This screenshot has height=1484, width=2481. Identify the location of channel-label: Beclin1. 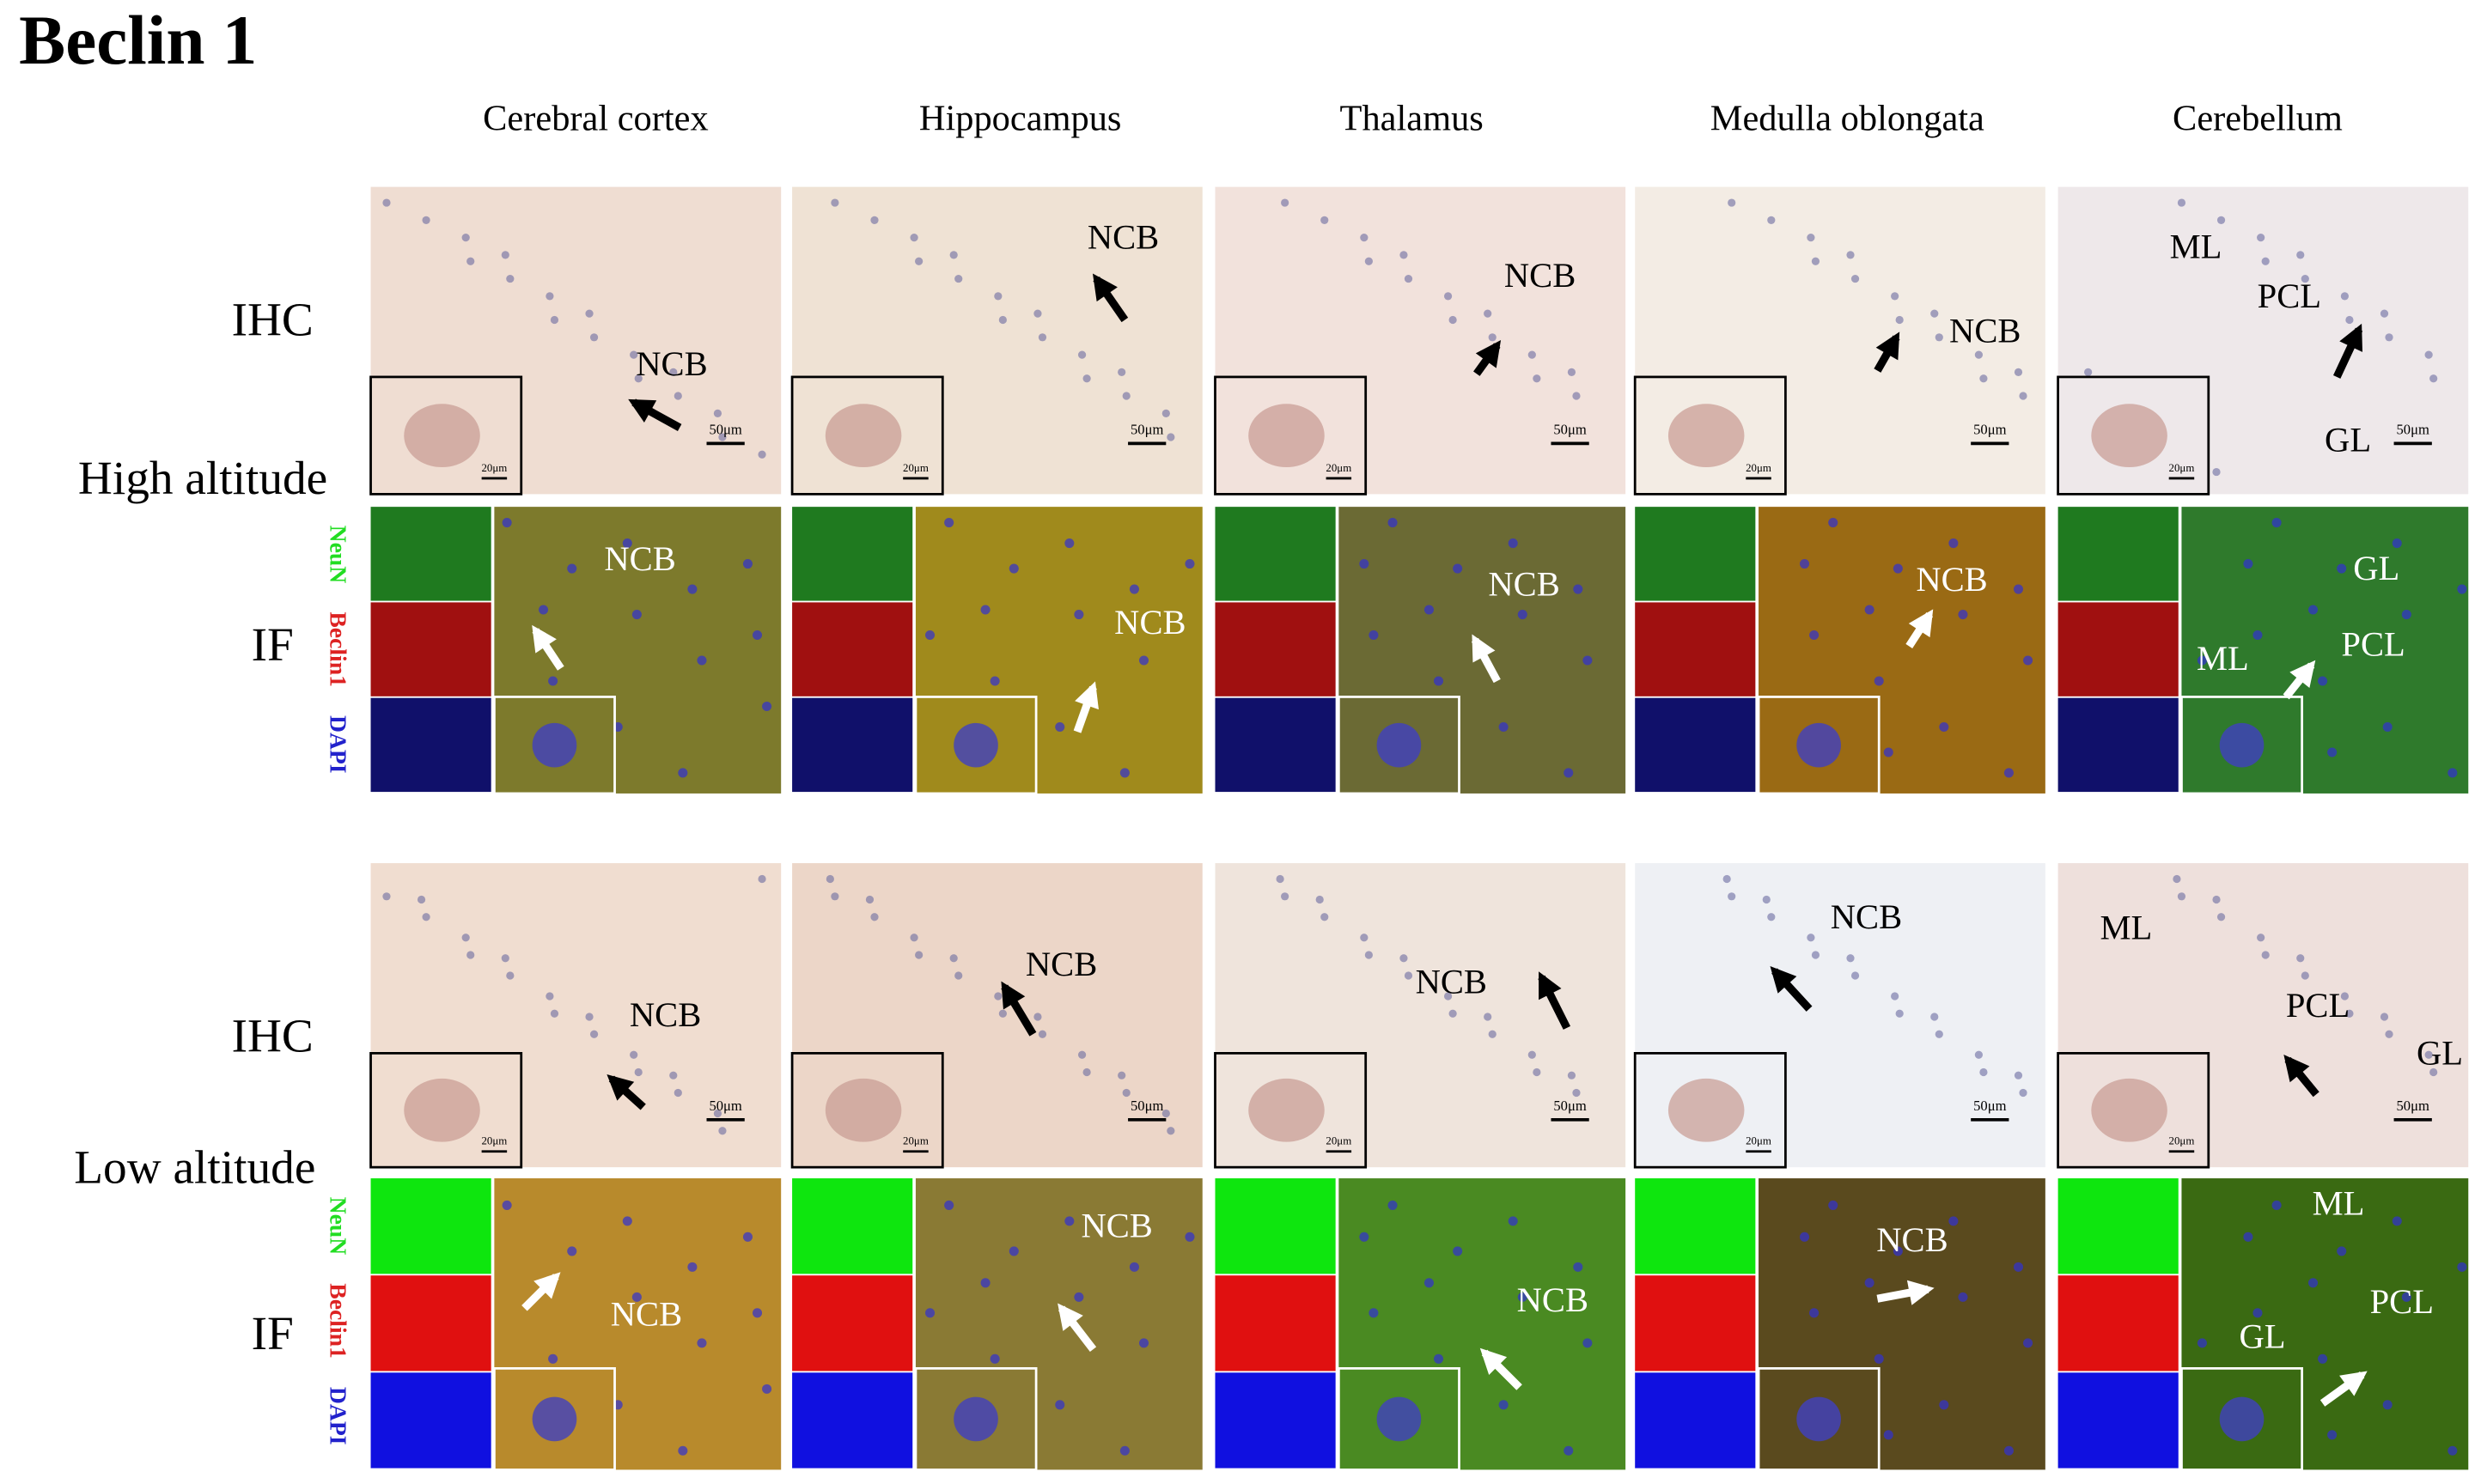
(339, 649).